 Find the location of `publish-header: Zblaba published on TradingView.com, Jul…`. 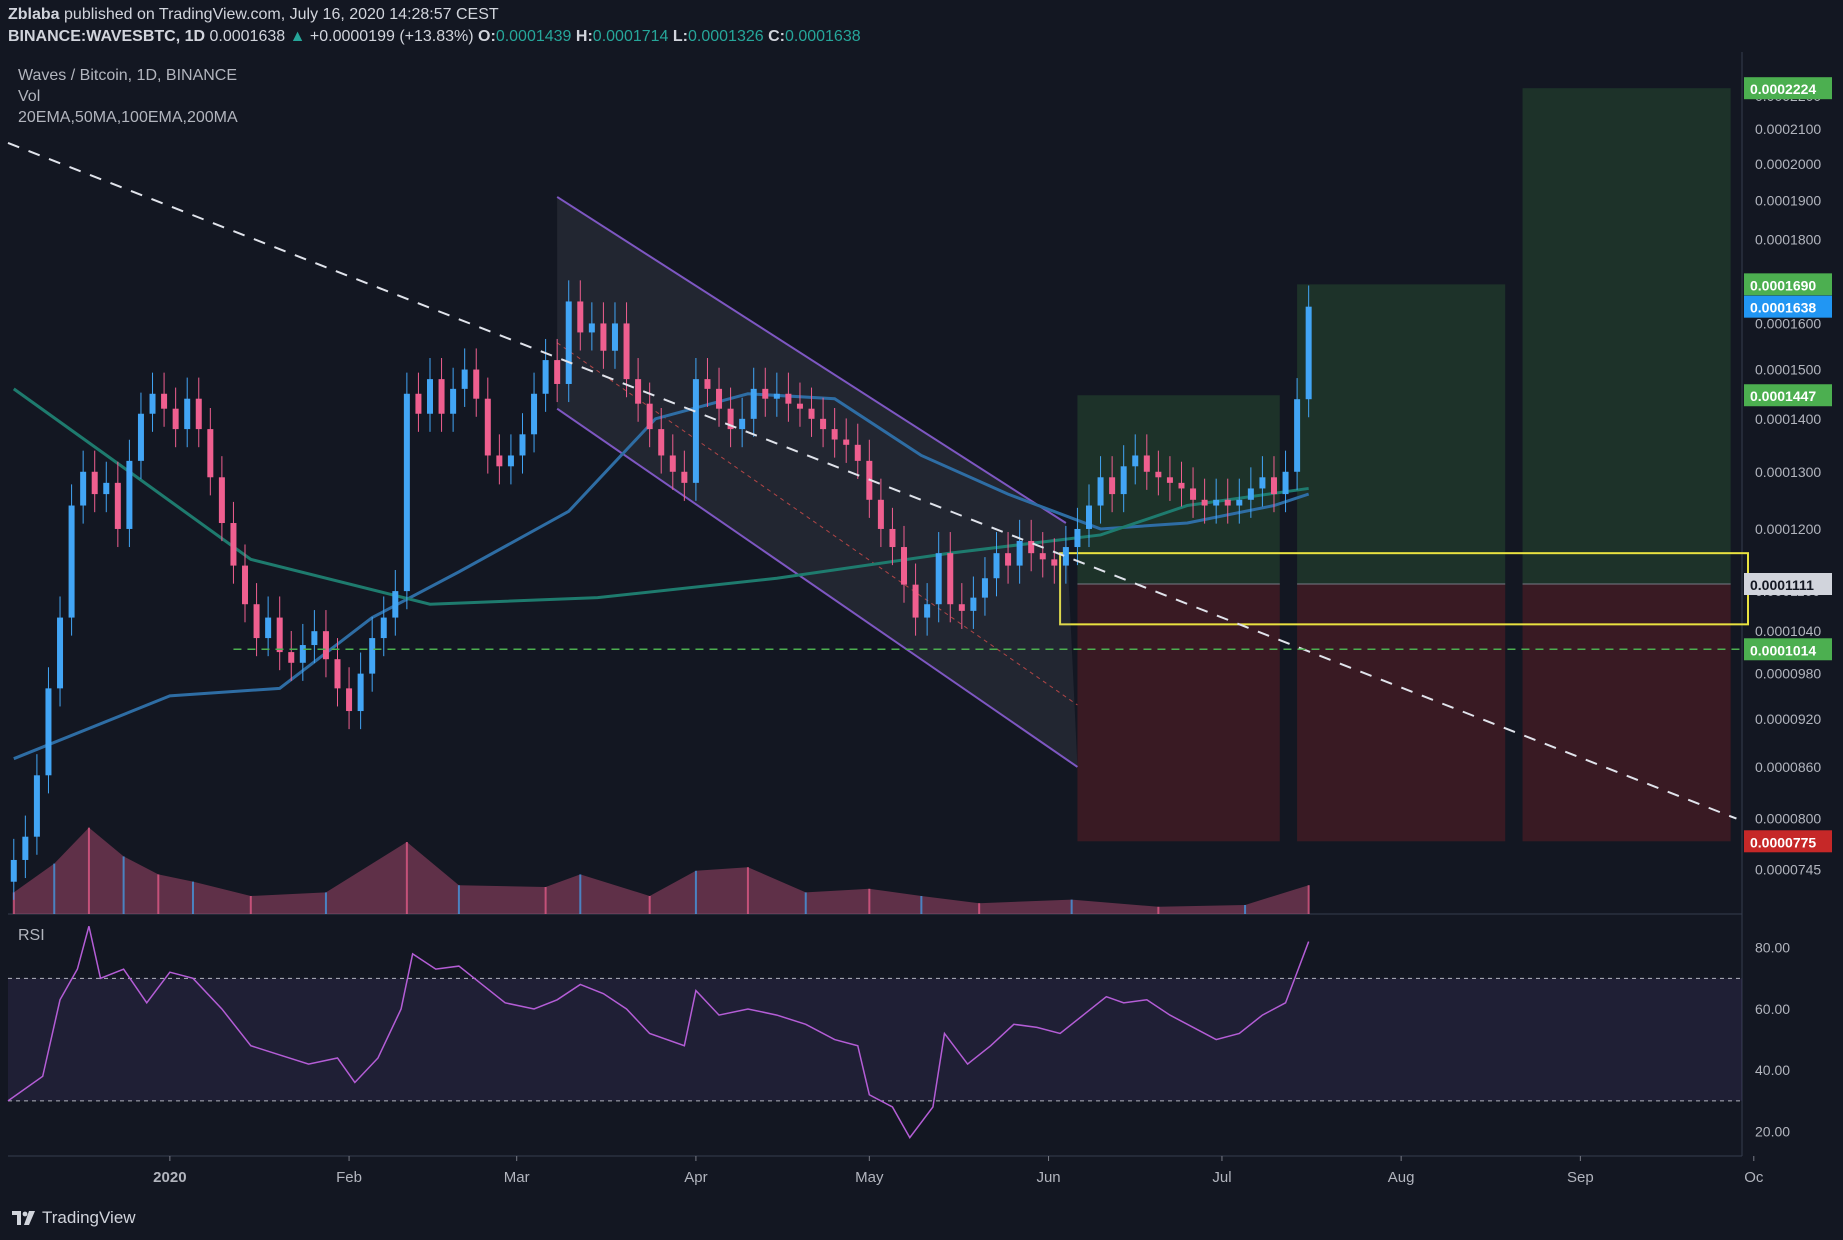

publish-header: Zblaba published on TradingView.com, Jul… is located at coordinates (921, 26).